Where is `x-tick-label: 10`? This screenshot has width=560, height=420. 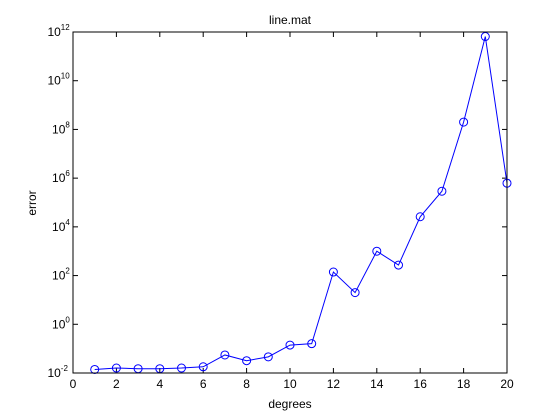
x-tick-label: 10 is located at coordinates (290, 384).